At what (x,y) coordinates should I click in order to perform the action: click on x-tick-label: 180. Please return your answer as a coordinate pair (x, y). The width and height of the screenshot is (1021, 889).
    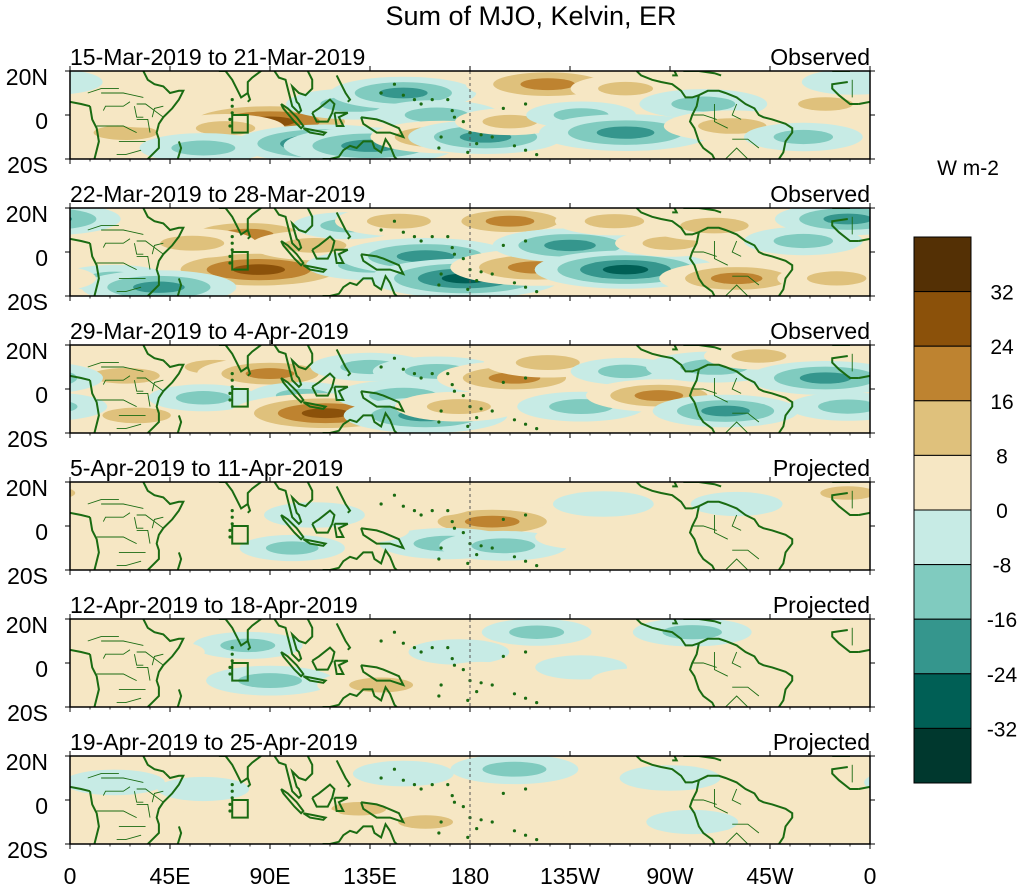
    Looking at the image, I should click on (470, 876).